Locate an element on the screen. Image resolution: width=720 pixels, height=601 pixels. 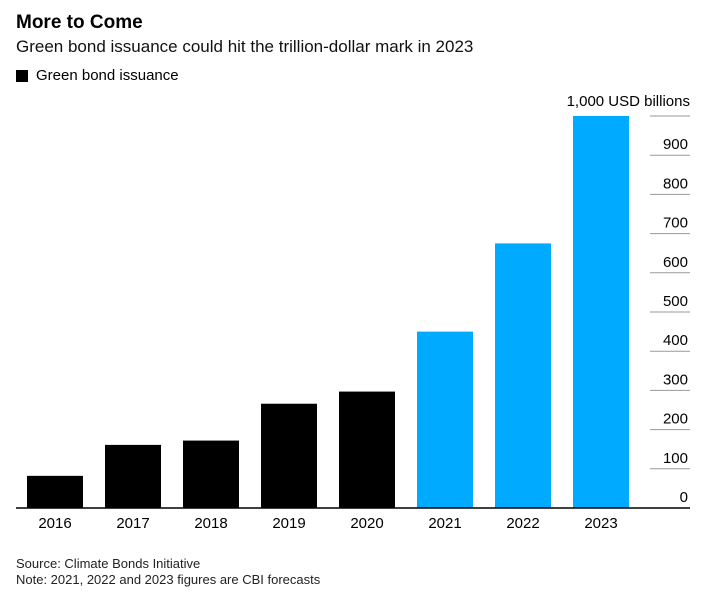
chart-title: More to Come is located at coordinates (79, 22).